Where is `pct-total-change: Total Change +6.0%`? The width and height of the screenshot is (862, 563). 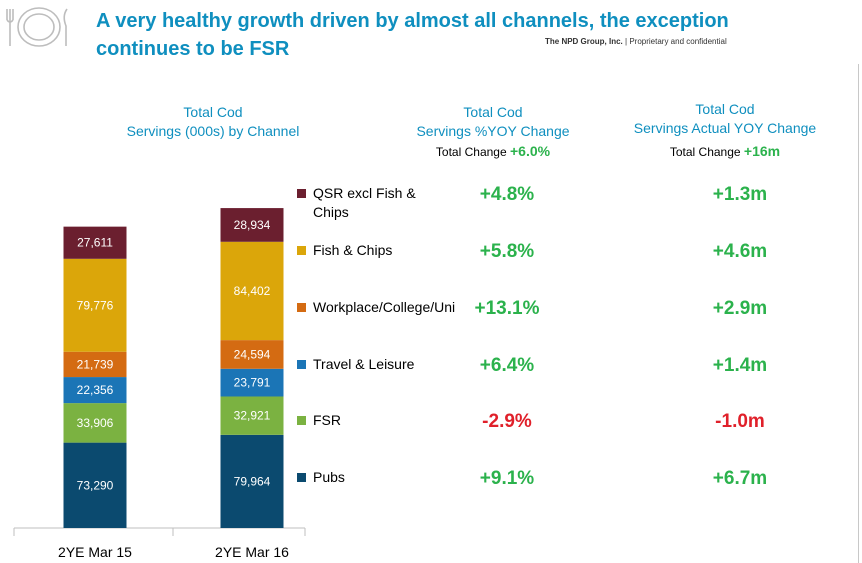 pct-total-change: Total Change +6.0% is located at coordinates (493, 151).